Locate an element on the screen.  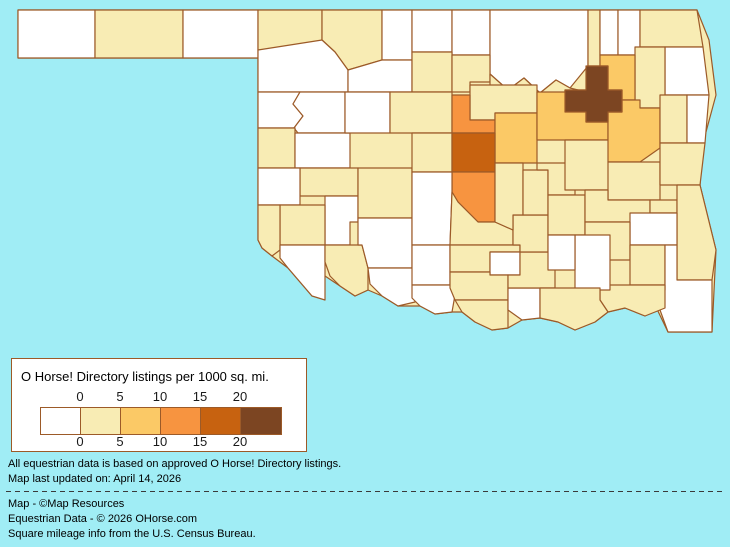
county-garfield is located at coordinates (432, 72).